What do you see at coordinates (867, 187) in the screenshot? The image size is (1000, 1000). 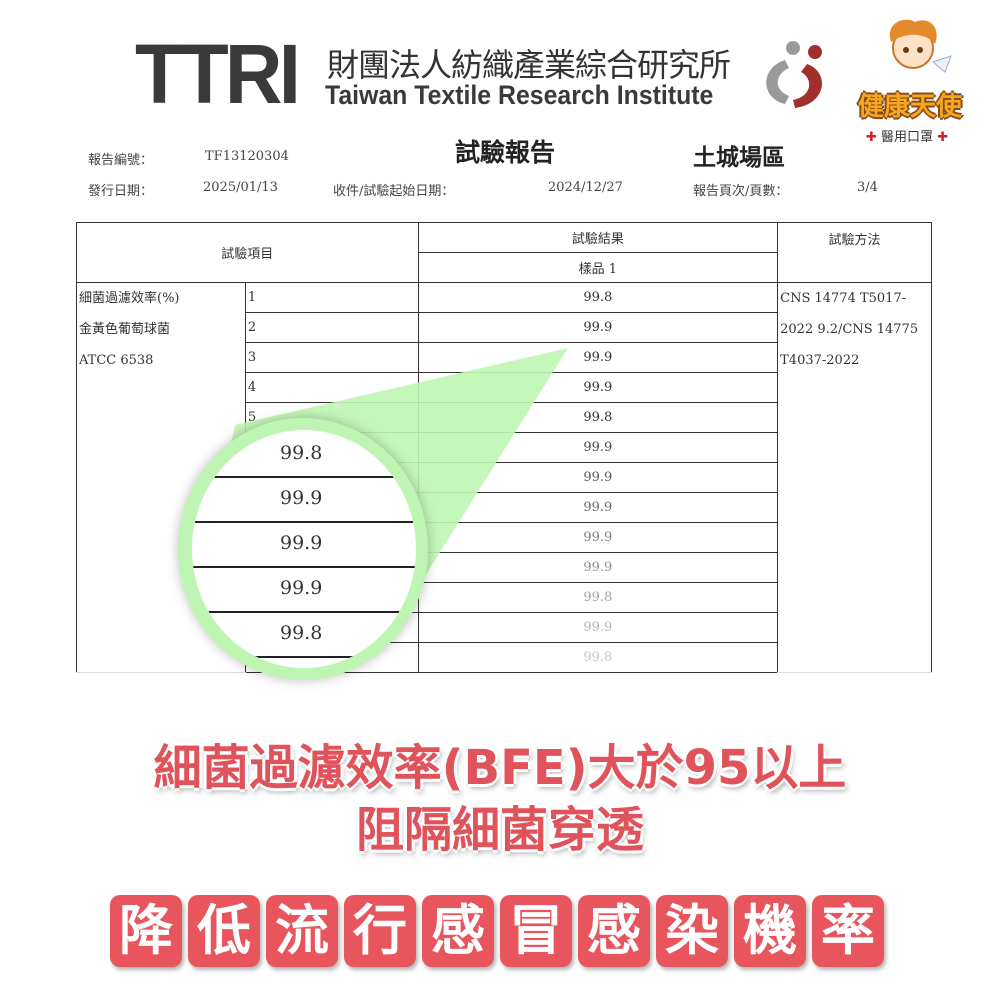 I see `page-number: 3/4` at bounding box center [867, 187].